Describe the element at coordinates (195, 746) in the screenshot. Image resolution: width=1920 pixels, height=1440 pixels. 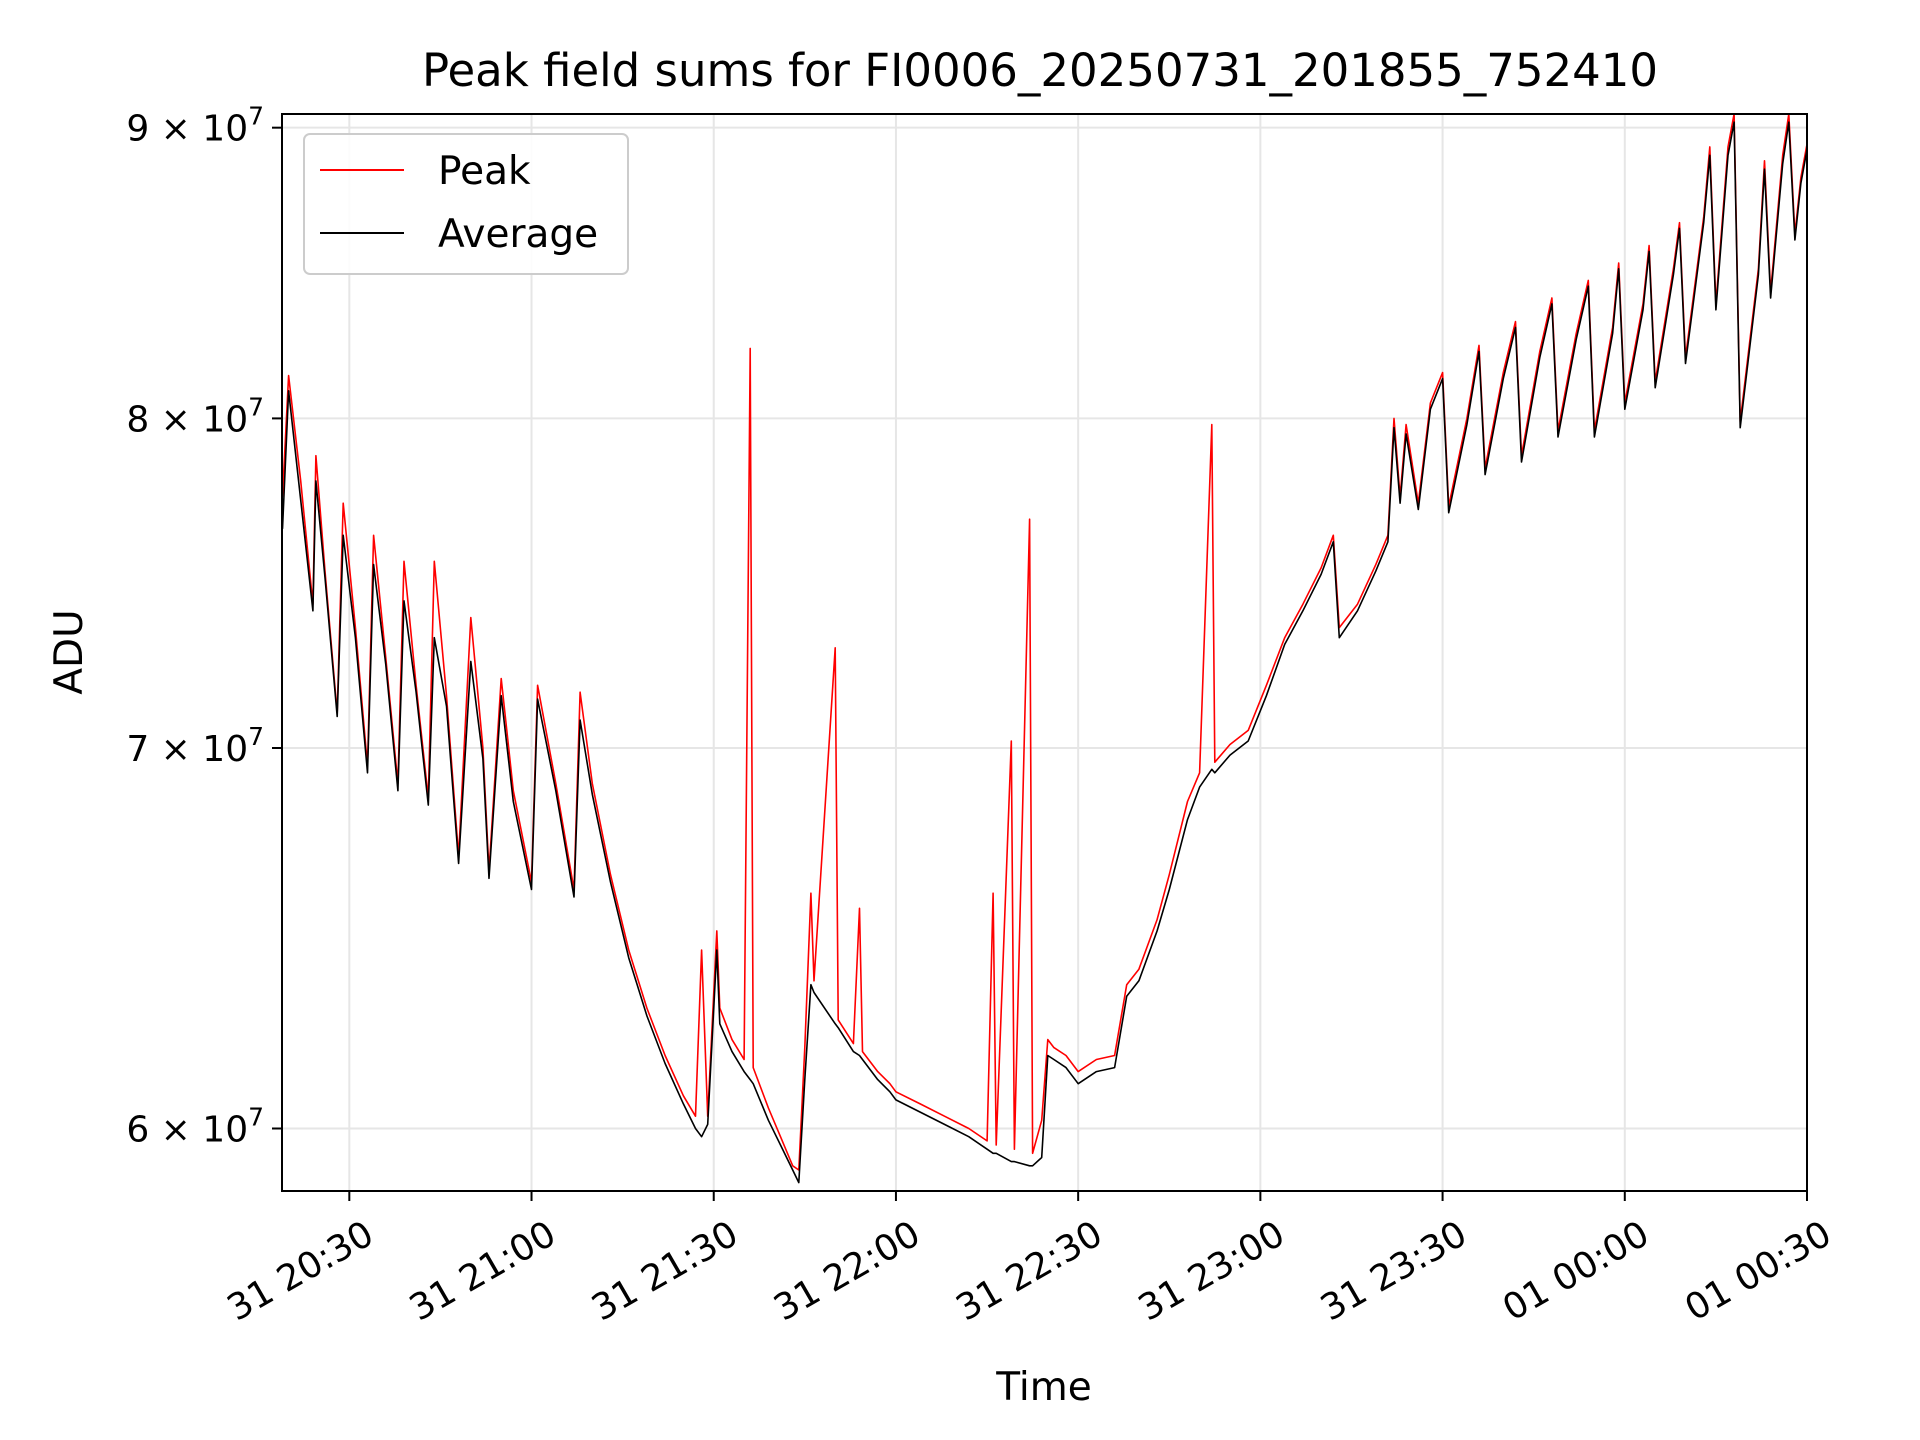
I see `y-tick-label: 7 × 107` at that location.